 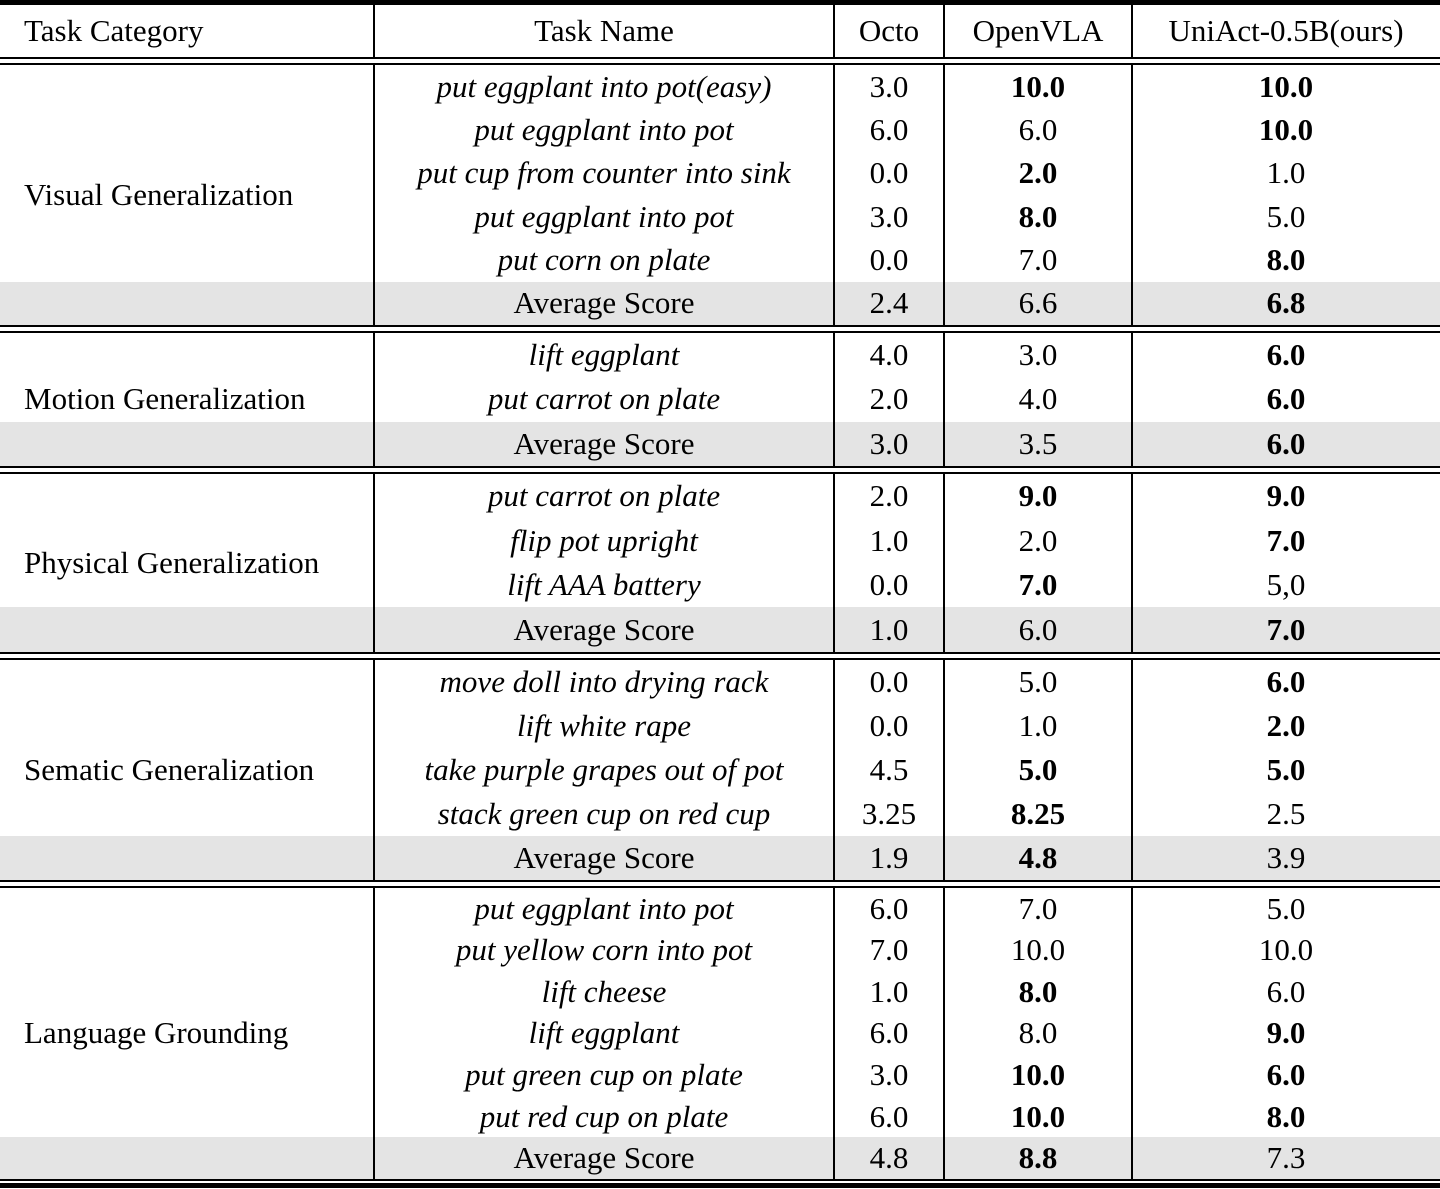 What do you see at coordinates (1038, 496) in the screenshot?
I see `score-cell-openvla: 9.0` at bounding box center [1038, 496].